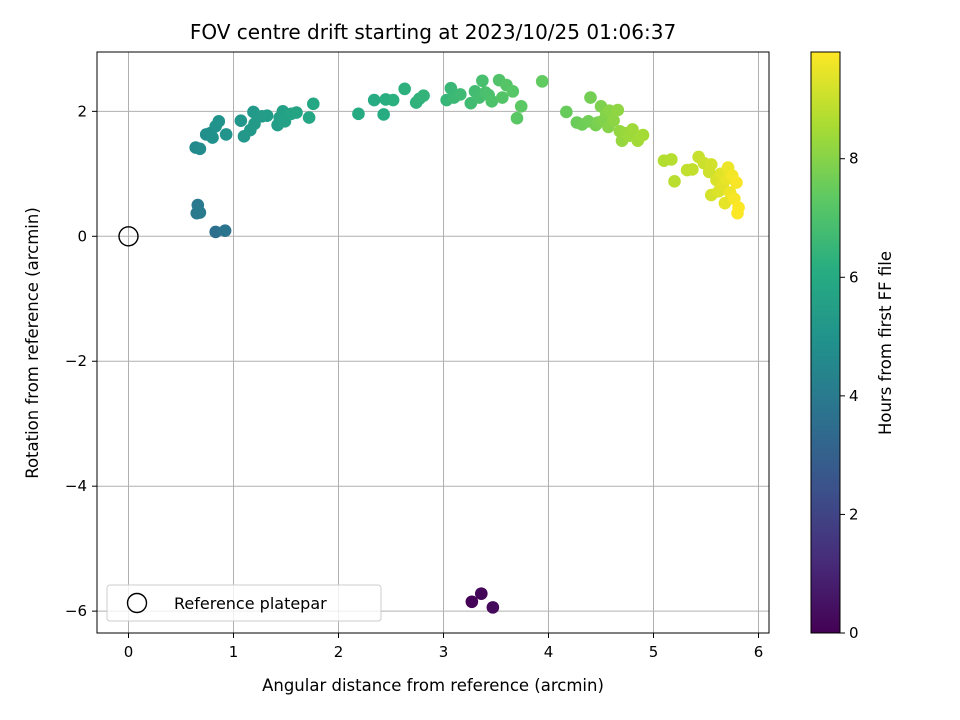  I want to click on colorbar-label: Hours from first FF file, so click(885, 343).